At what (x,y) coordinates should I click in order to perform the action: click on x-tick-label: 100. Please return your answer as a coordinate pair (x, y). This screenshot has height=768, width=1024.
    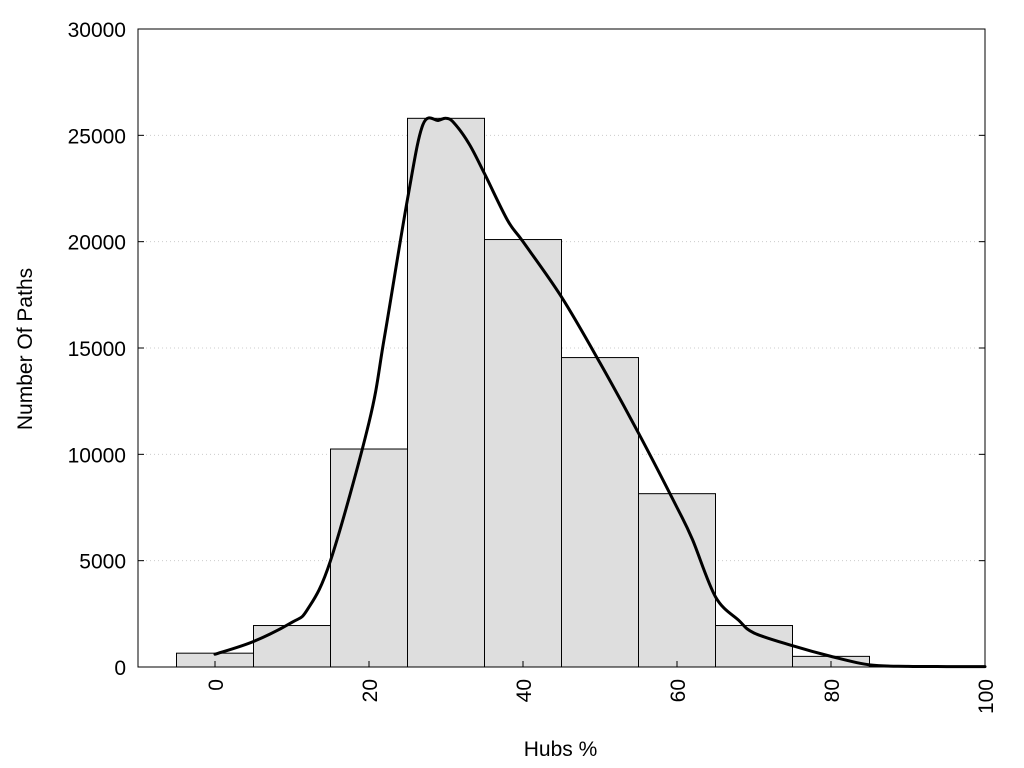
    Looking at the image, I should click on (986, 696).